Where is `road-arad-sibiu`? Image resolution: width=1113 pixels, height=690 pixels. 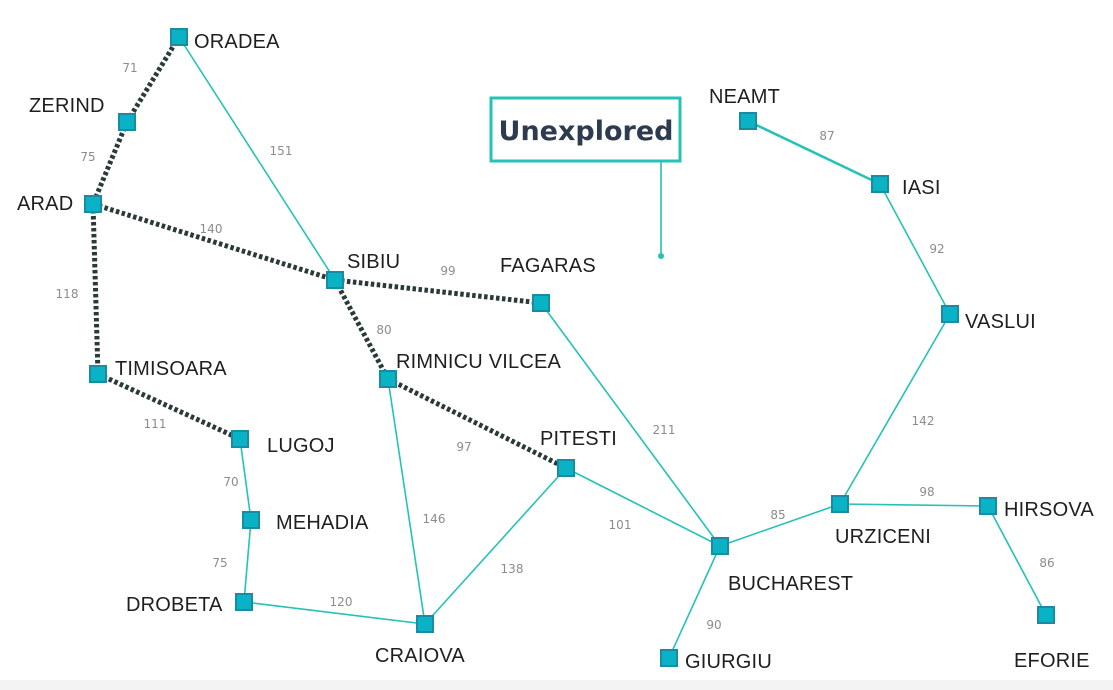 road-arad-sibiu is located at coordinates (214, 242).